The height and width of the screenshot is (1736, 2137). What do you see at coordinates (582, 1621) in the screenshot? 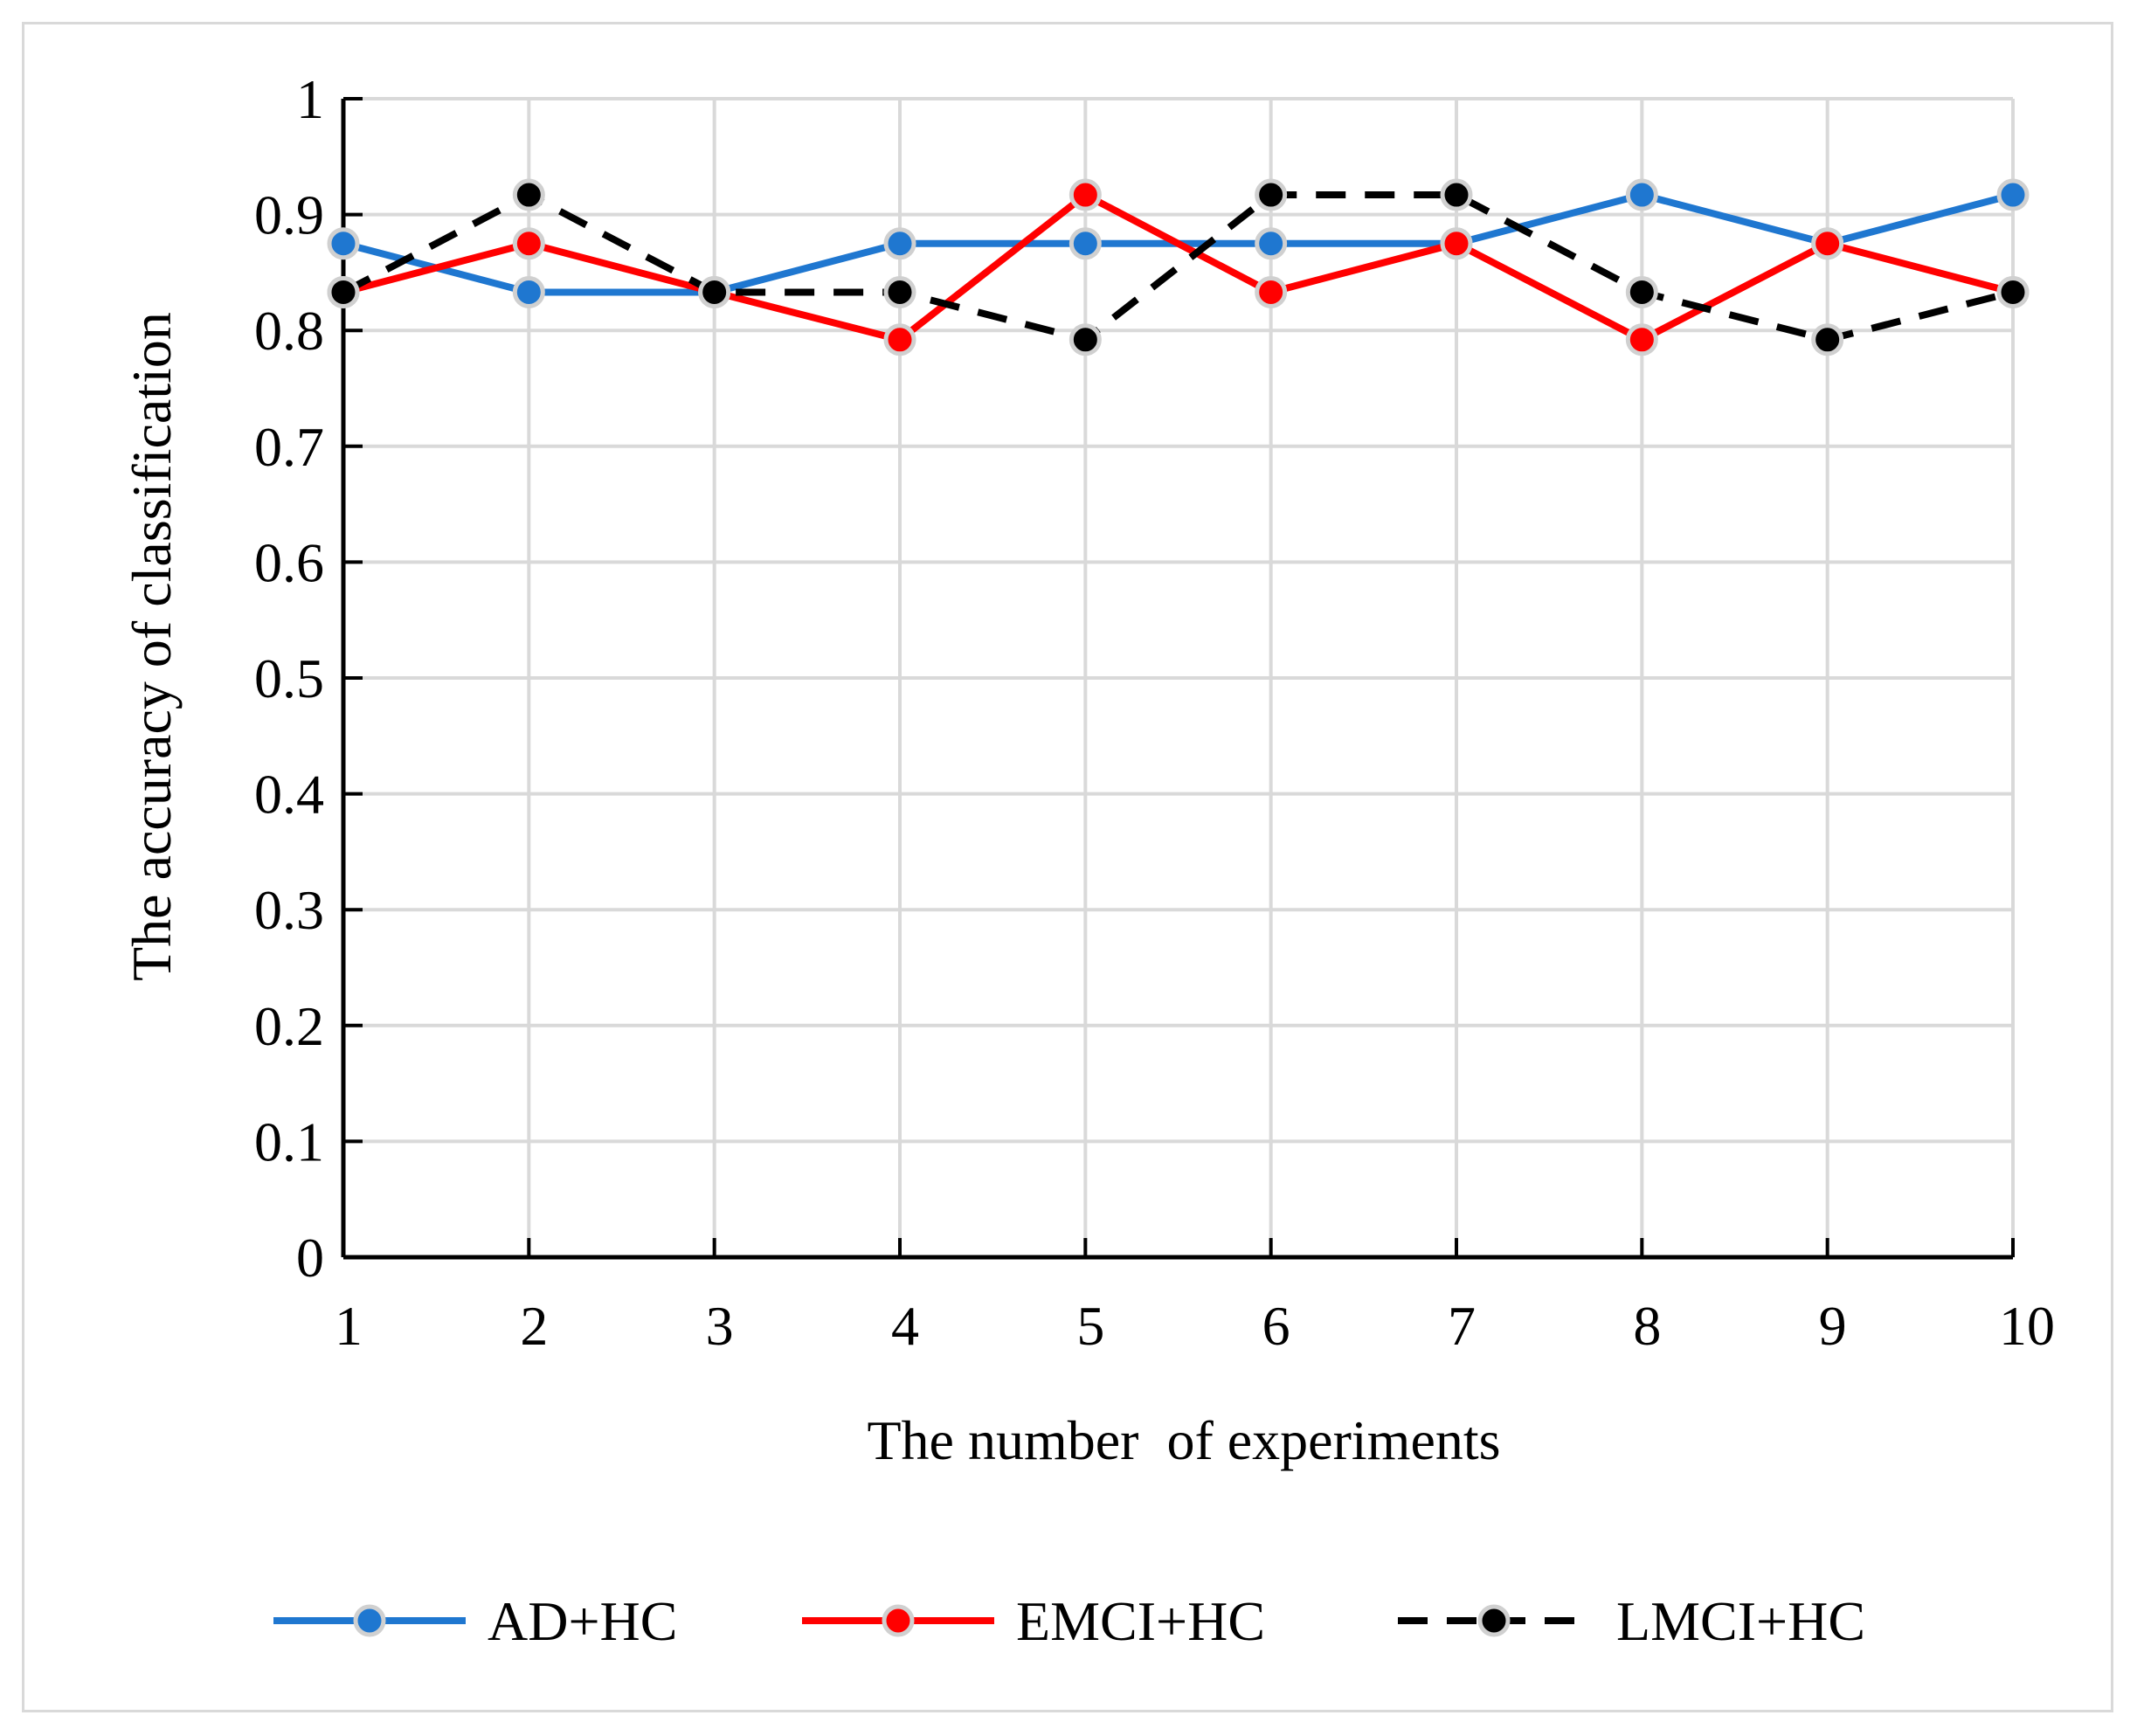
I see `legend-label: AD+HC` at bounding box center [582, 1621].